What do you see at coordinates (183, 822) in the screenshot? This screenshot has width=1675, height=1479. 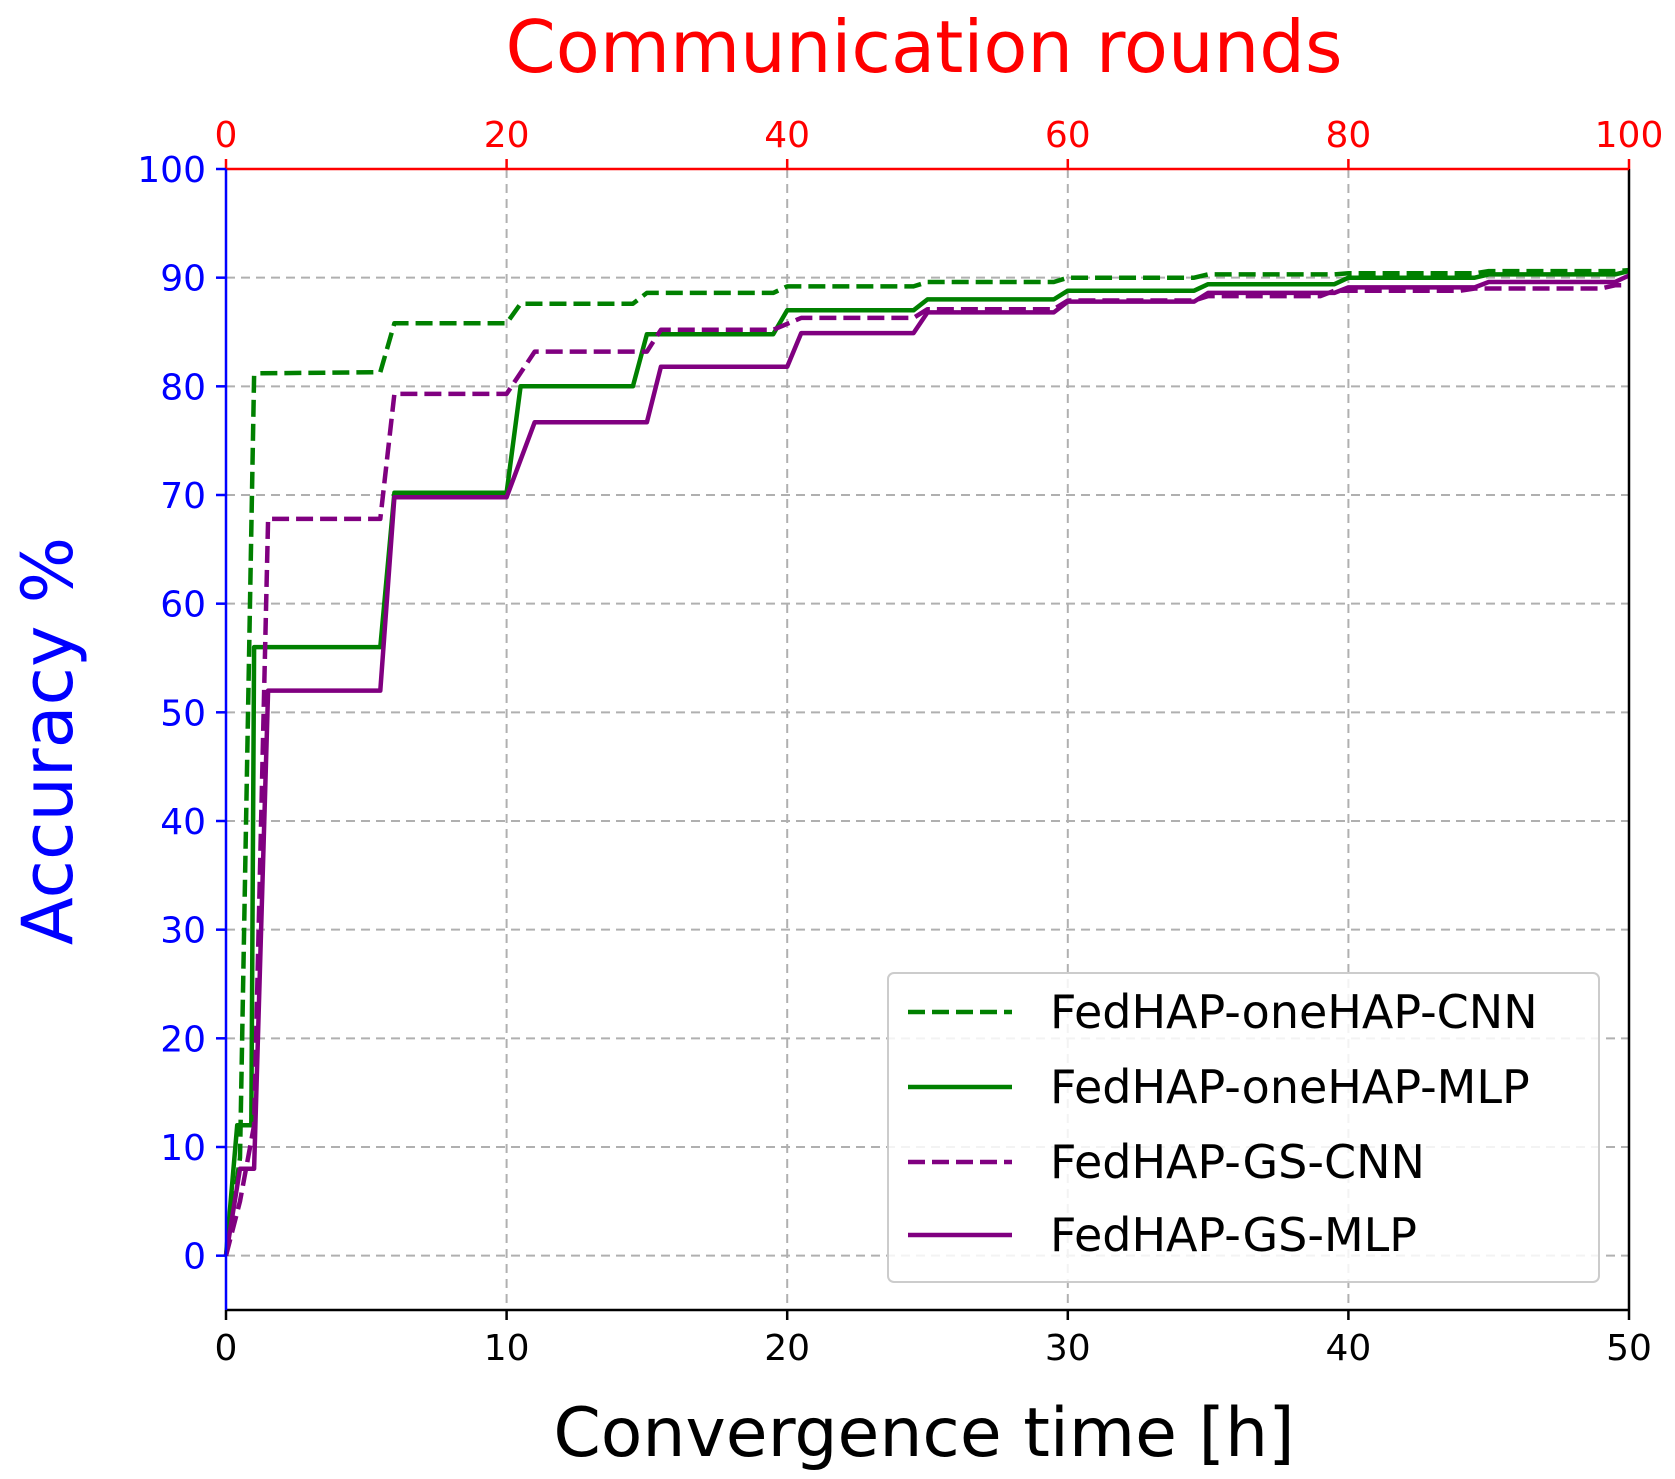 I see `y-tick-label: 40` at bounding box center [183, 822].